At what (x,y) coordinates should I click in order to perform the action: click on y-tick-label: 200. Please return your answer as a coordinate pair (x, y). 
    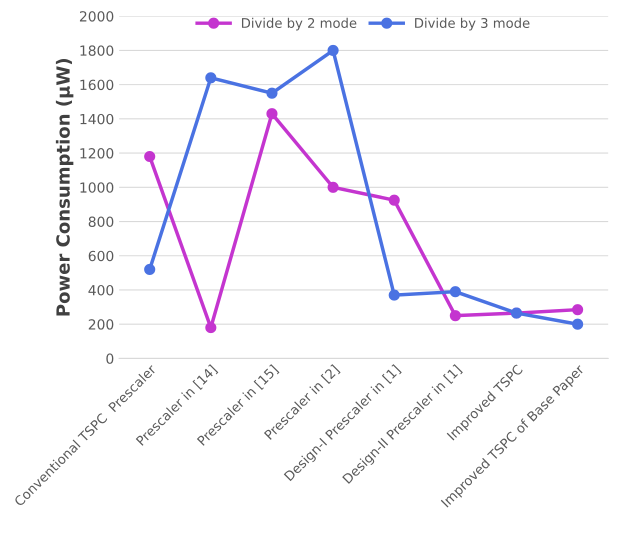
    Looking at the image, I should click on (101, 324).